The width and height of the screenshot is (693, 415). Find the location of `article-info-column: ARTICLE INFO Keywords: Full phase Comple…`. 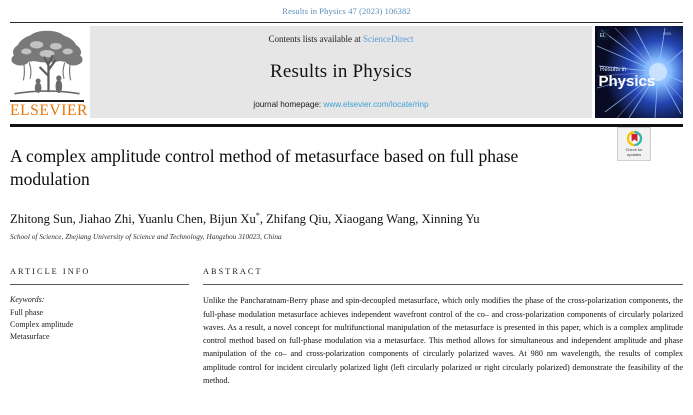

article-info-column: ARTICLE INFO Keywords: Full phase Comple… is located at coordinates (106, 305).